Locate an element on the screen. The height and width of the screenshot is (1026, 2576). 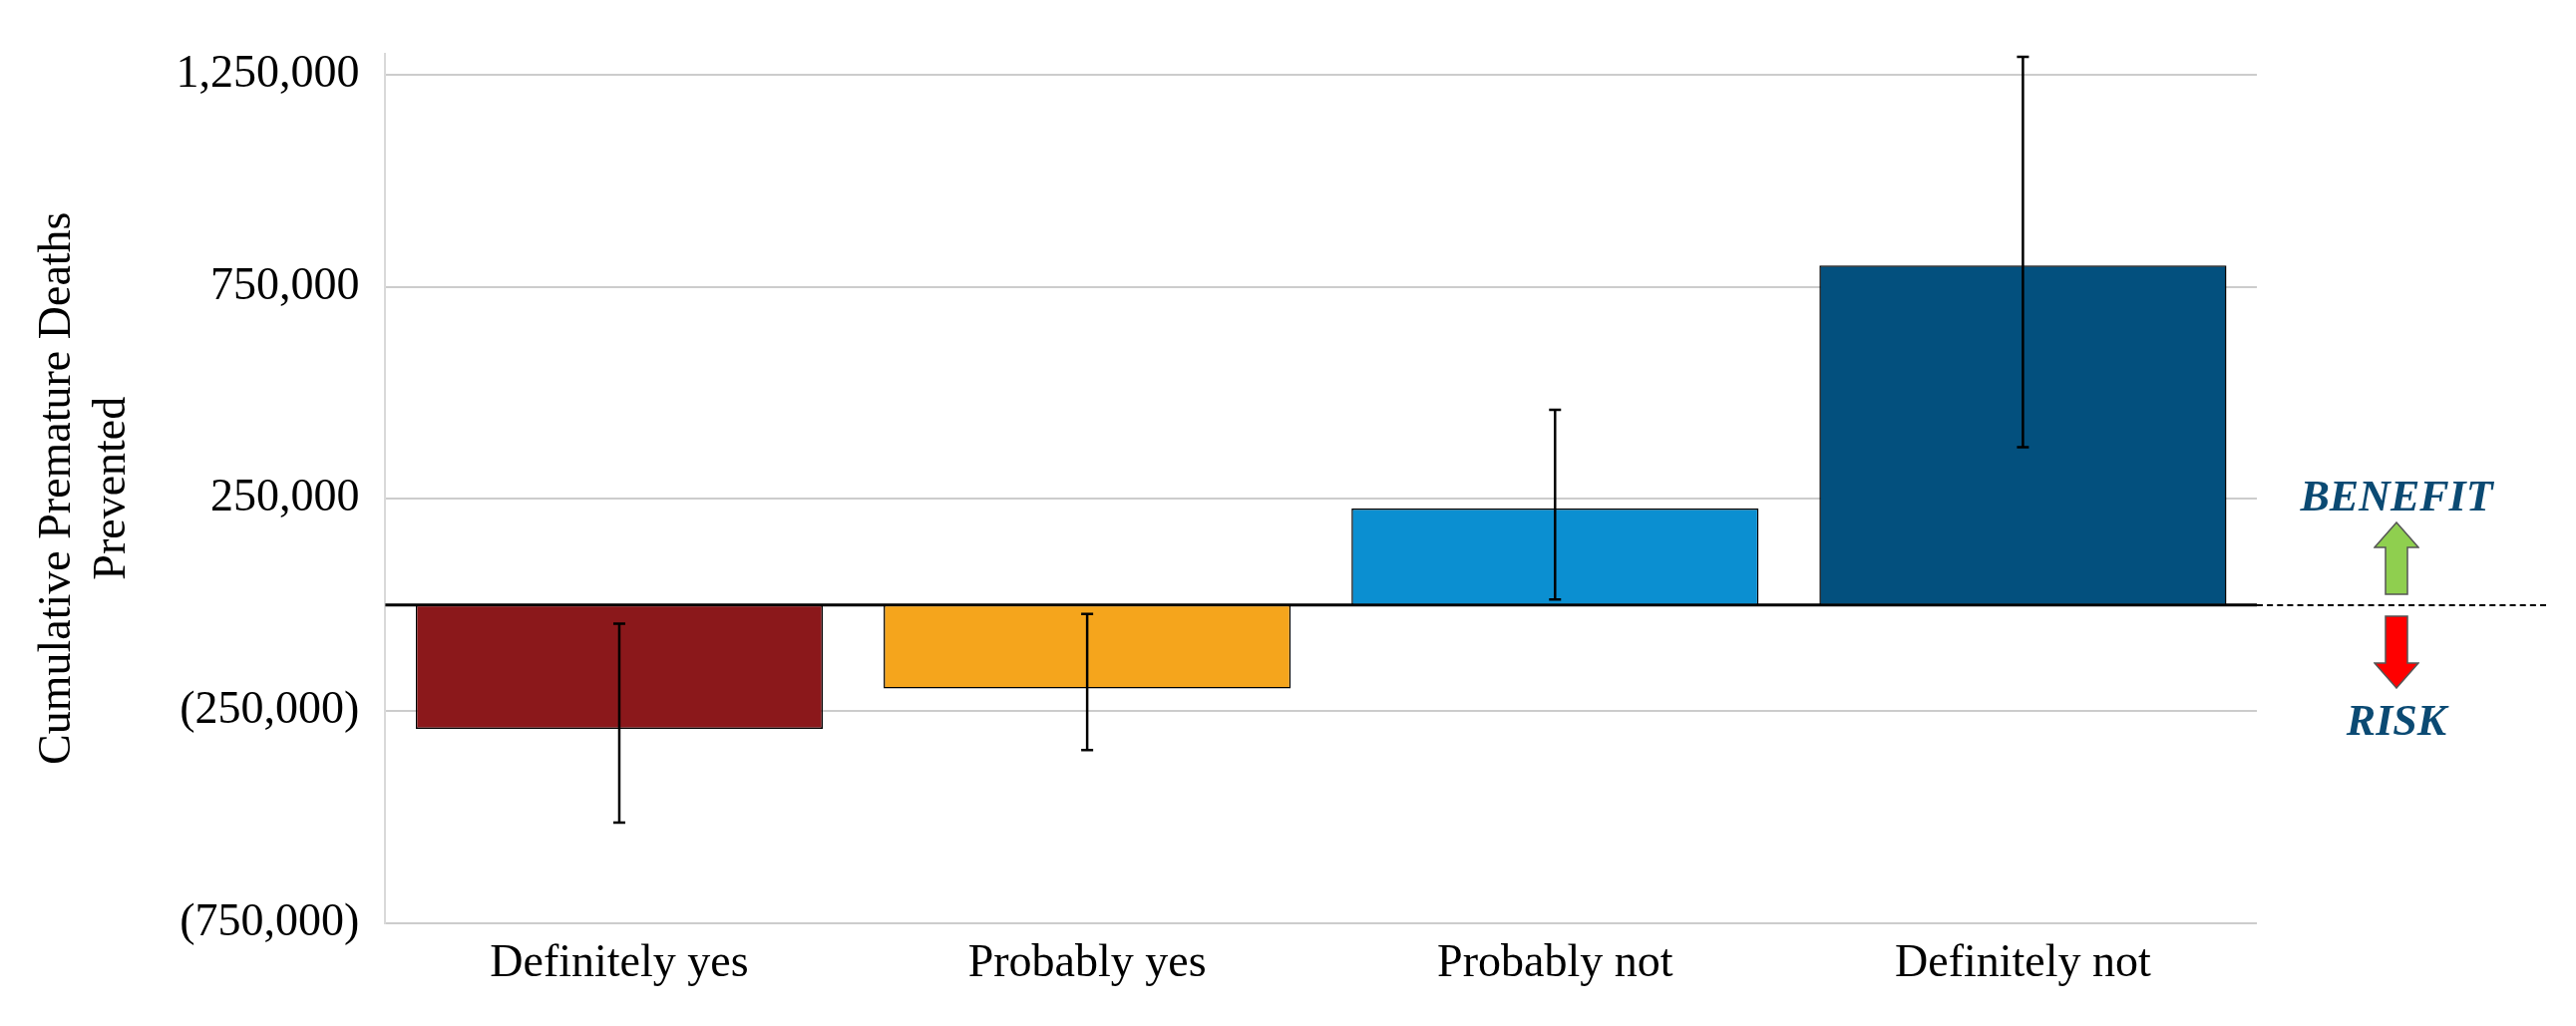
y-tick-label: (750,000) is located at coordinates (270, 919).